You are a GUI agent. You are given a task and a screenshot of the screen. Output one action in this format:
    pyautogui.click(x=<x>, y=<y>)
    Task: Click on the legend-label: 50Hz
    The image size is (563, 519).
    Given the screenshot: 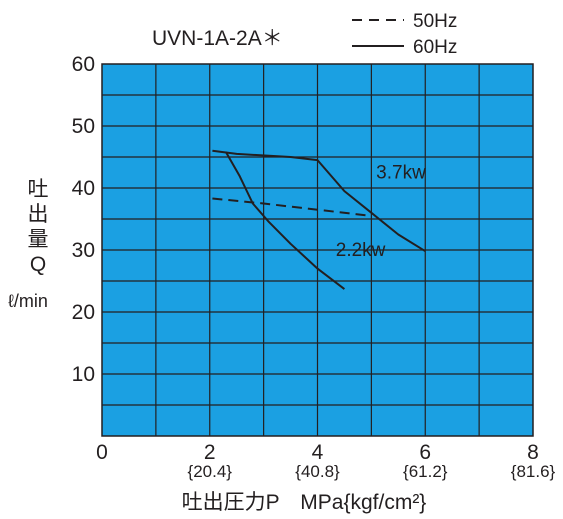 What is the action you would take?
    pyautogui.click(x=435, y=21)
    